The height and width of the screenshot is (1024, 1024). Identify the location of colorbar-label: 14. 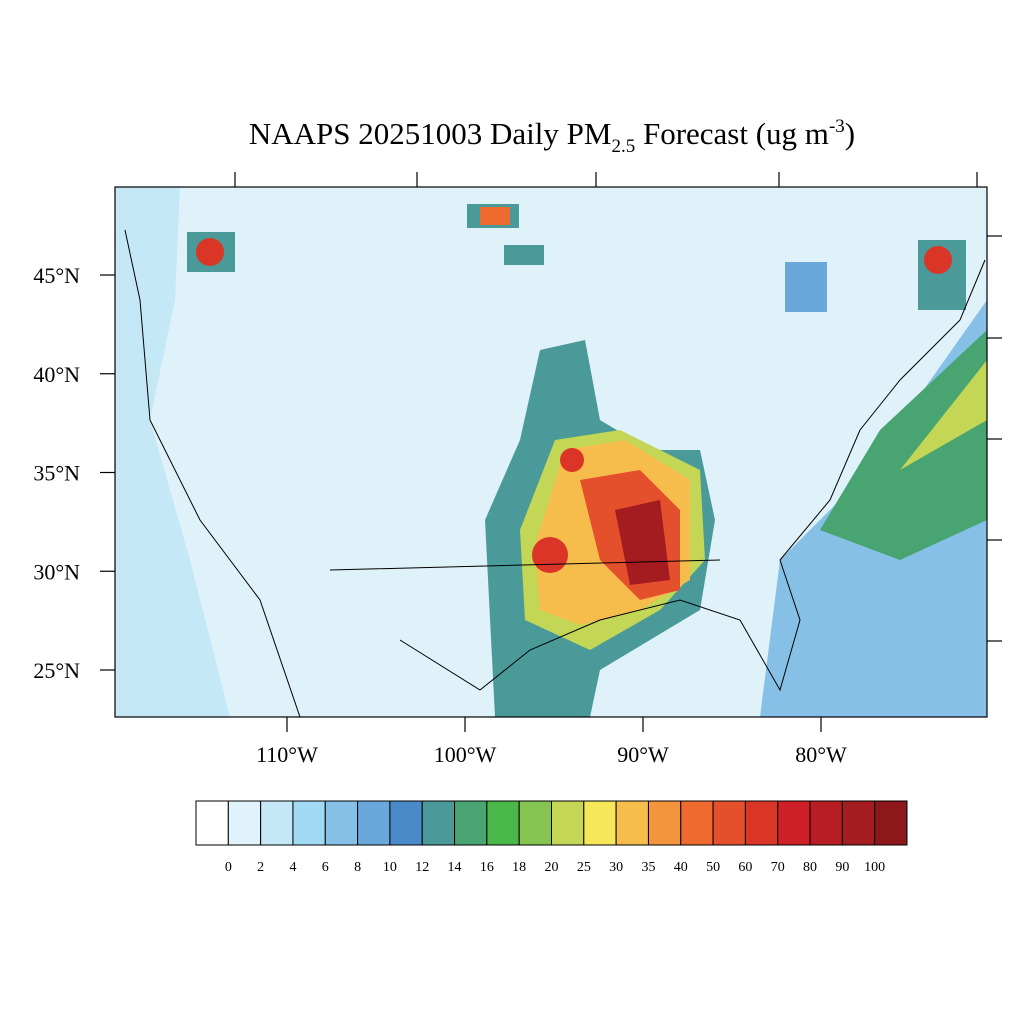
(455, 867).